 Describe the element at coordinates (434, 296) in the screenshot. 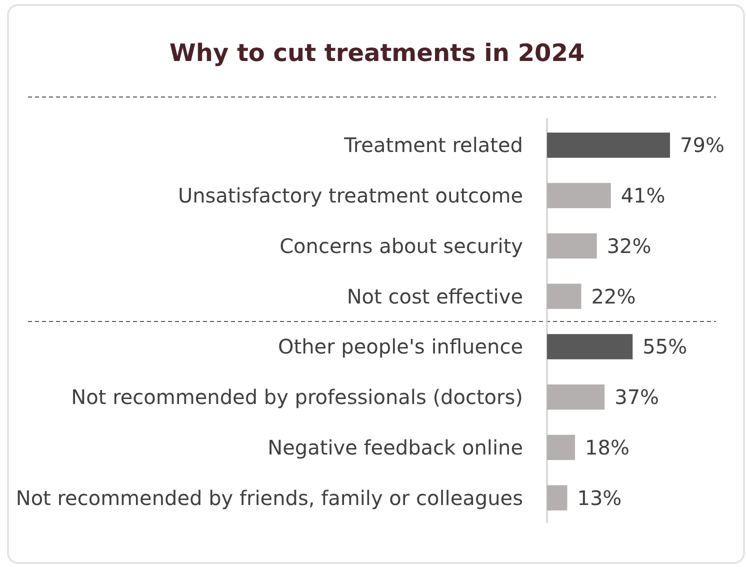

I see `y-tick-label: Not cost effective` at that location.